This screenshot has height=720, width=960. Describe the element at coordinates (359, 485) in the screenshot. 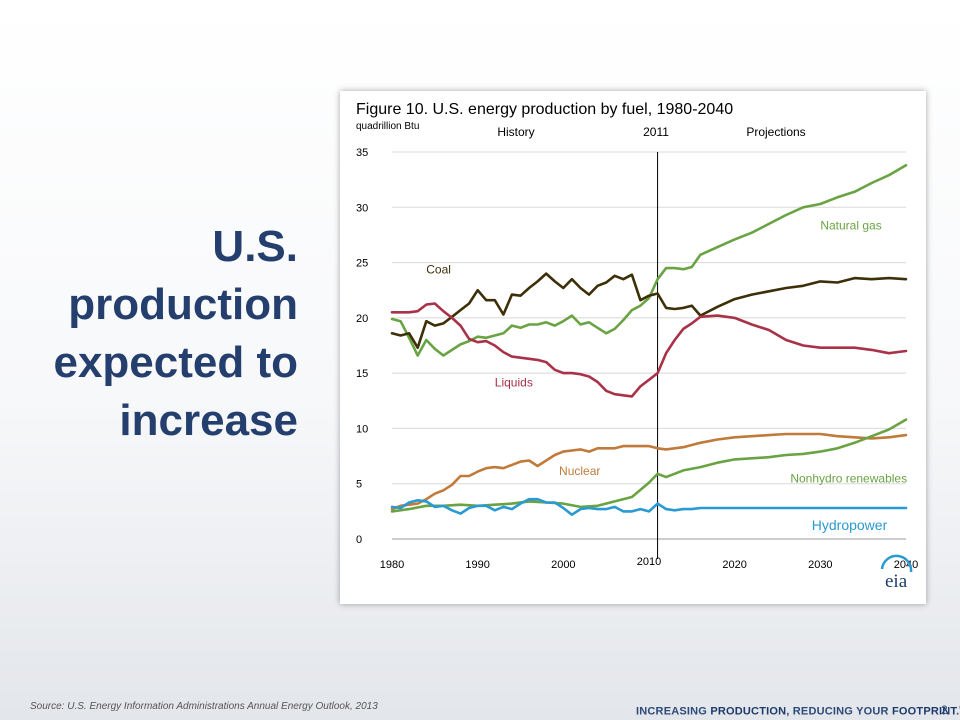

I see `y-tick-label: 5` at that location.